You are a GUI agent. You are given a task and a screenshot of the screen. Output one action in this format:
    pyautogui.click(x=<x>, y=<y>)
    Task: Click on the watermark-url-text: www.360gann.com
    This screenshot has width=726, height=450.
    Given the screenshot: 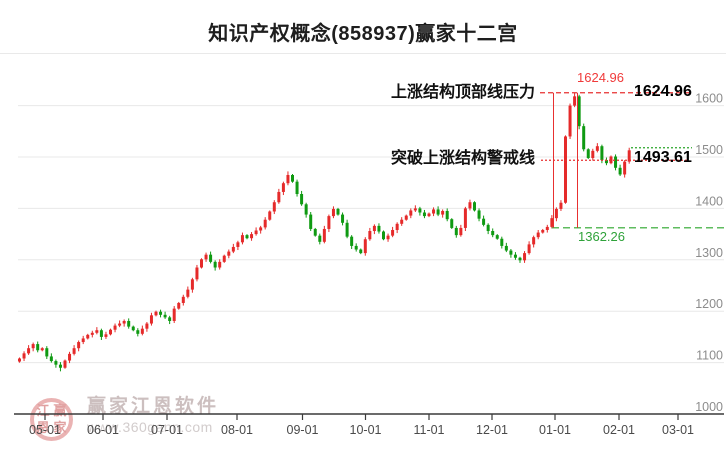 What is the action you would take?
    pyautogui.click(x=150, y=427)
    